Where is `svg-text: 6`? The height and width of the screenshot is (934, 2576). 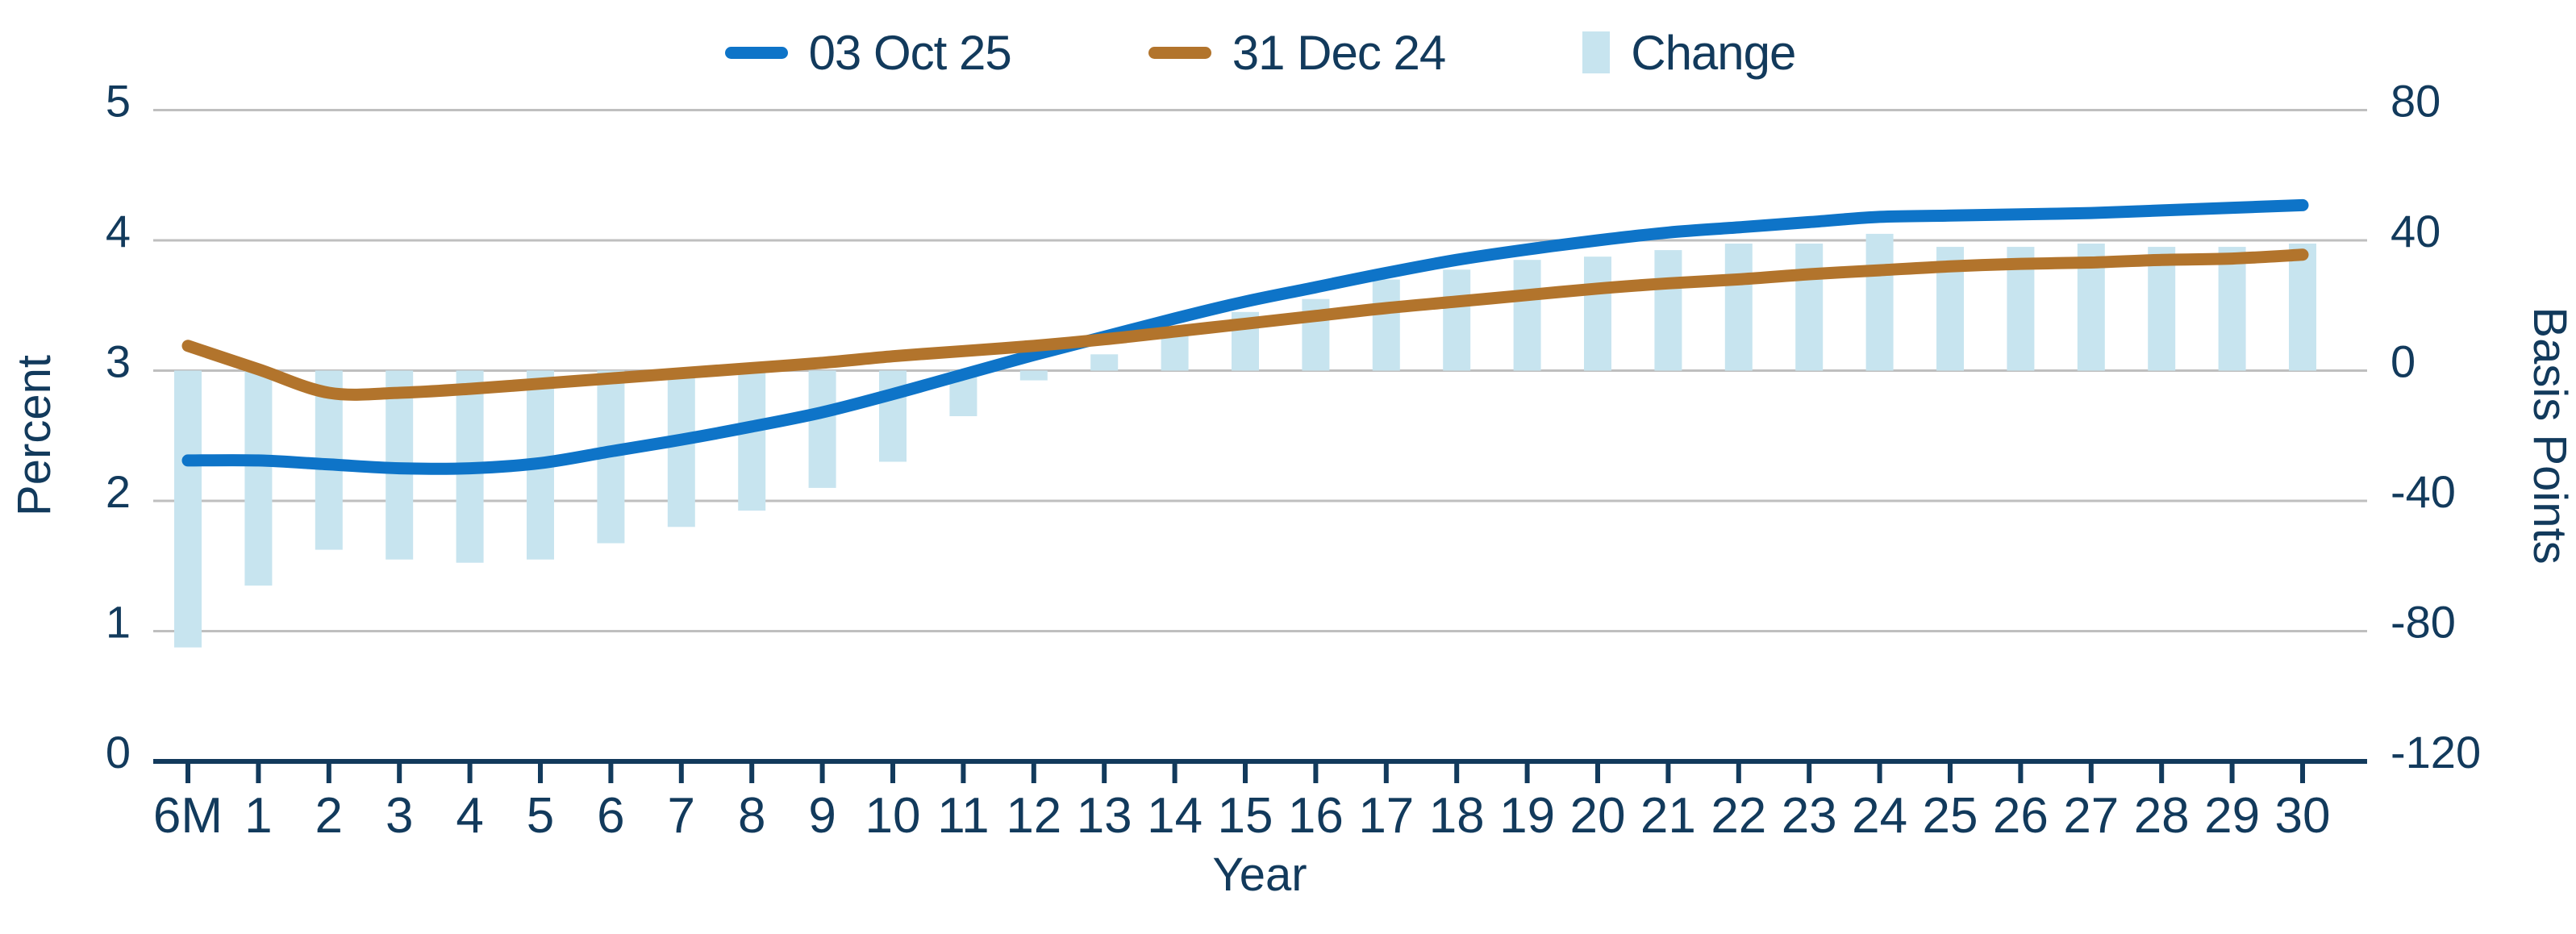
svg-text: 6 is located at coordinates (610, 816).